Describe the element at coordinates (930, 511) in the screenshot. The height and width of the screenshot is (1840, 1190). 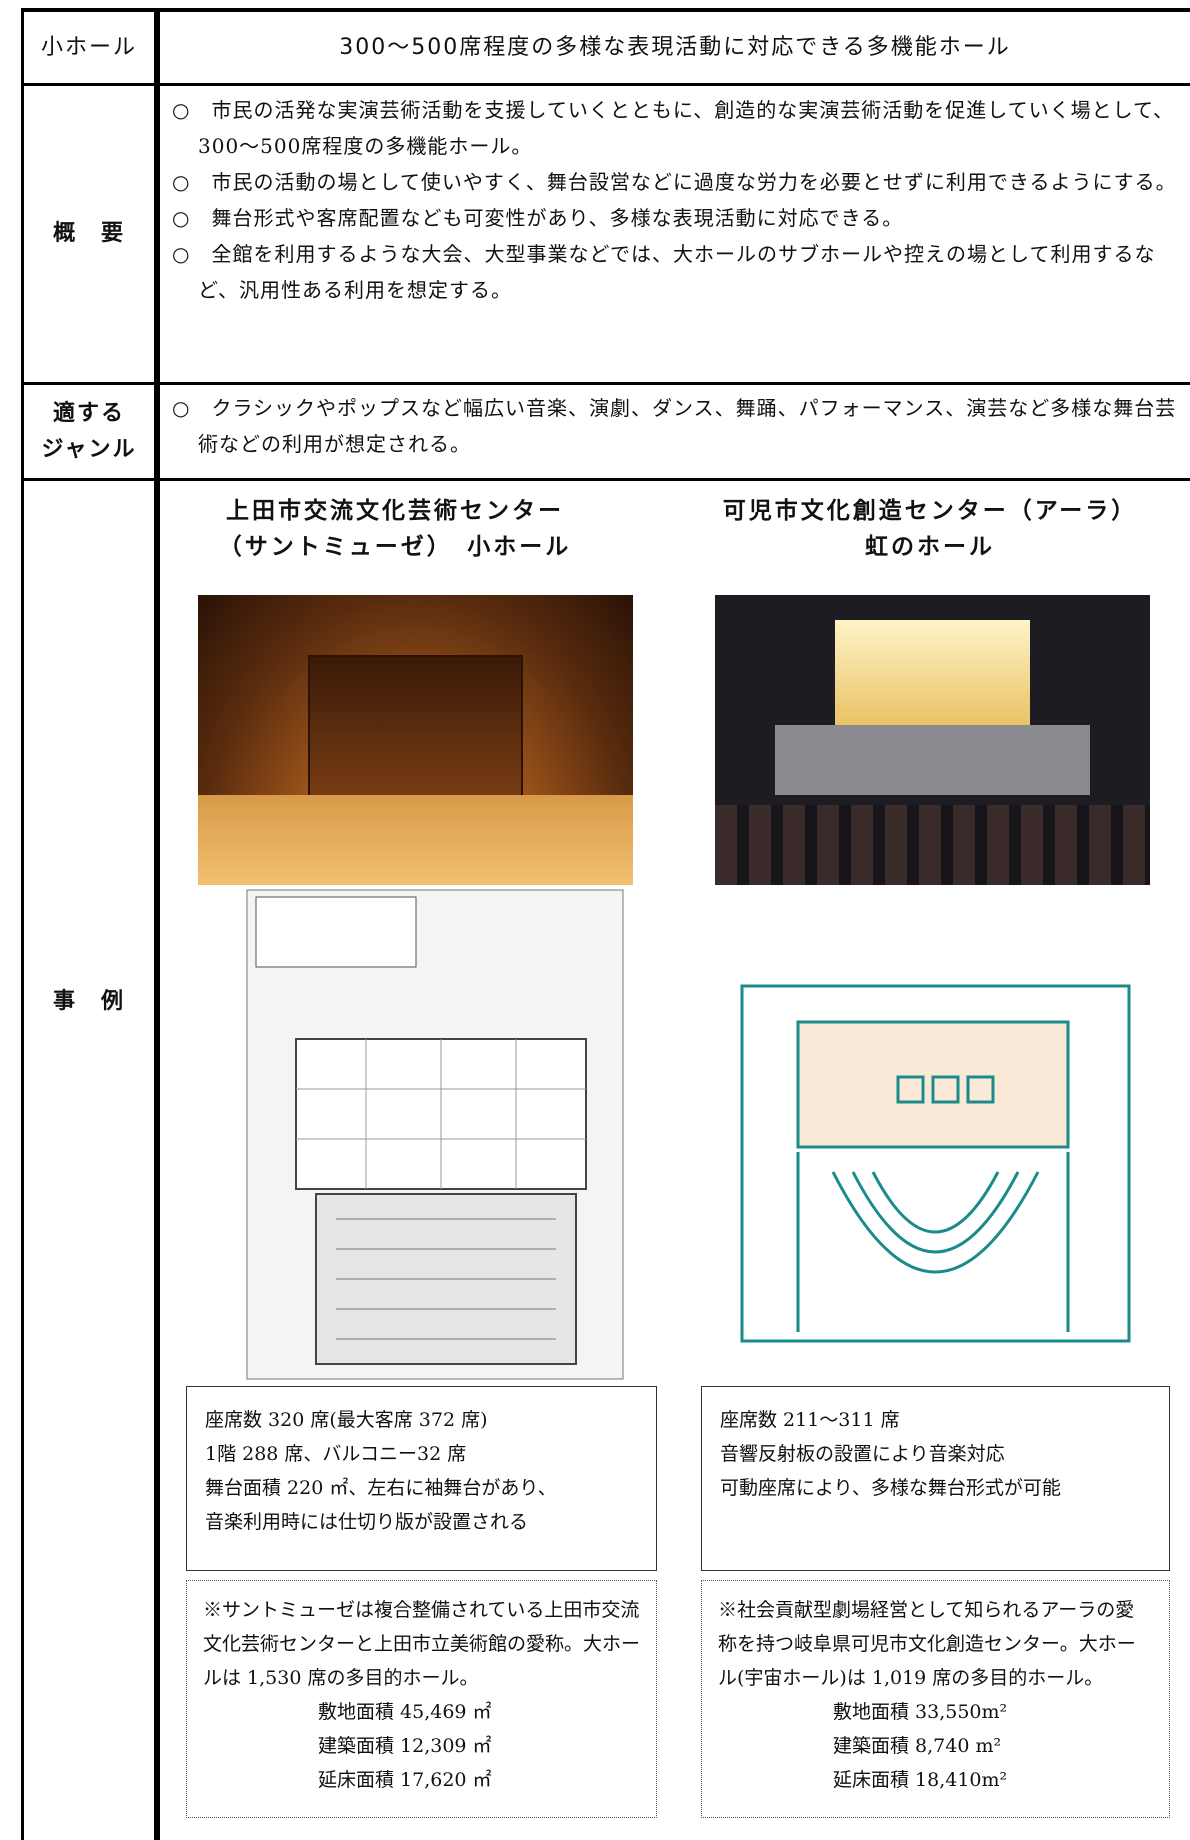
I see `title-line: 可児市文化創造センター（アーラ）` at that location.